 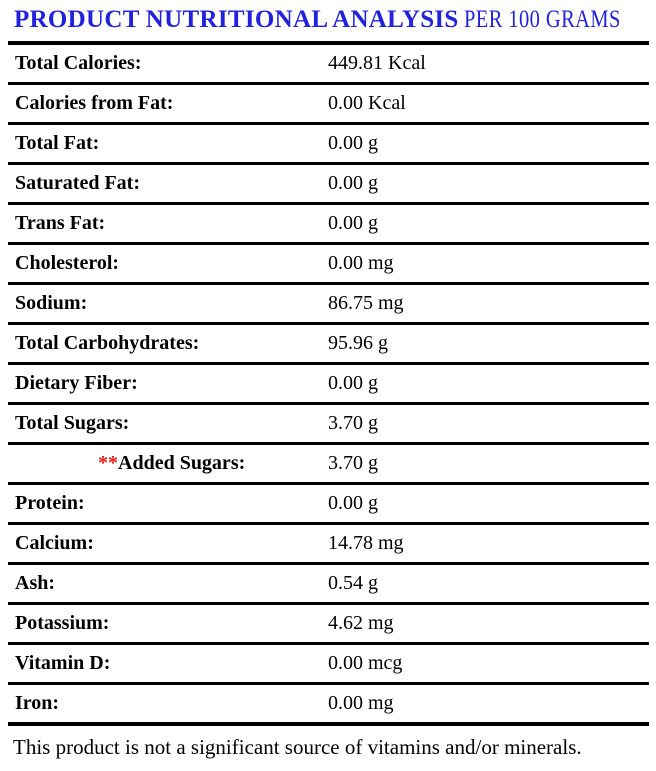 I want to click on nutrient-value: 0.00 mcg, so click(x=365, y=663).